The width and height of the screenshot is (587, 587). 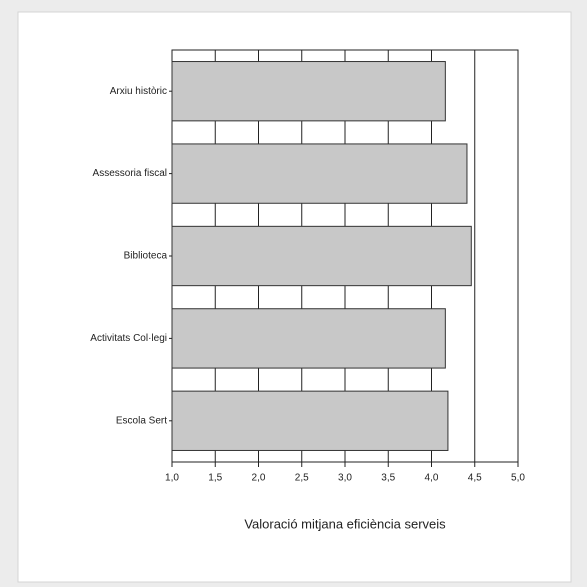 What do you see at coordinates (388, 478) in the screenshot?
I see `x-tick-label: 3,5` at bounding box center [388, 478].